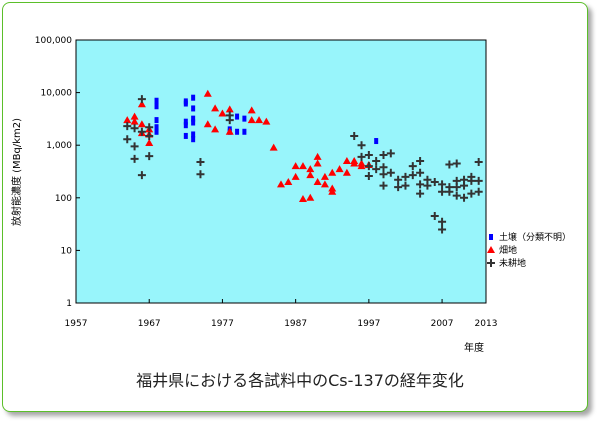  Describe the element at coordinates (281, 314) in the screenshot. I see `x-axis: 1957 1967 1977 1987 1997 2007 2013` at that location.